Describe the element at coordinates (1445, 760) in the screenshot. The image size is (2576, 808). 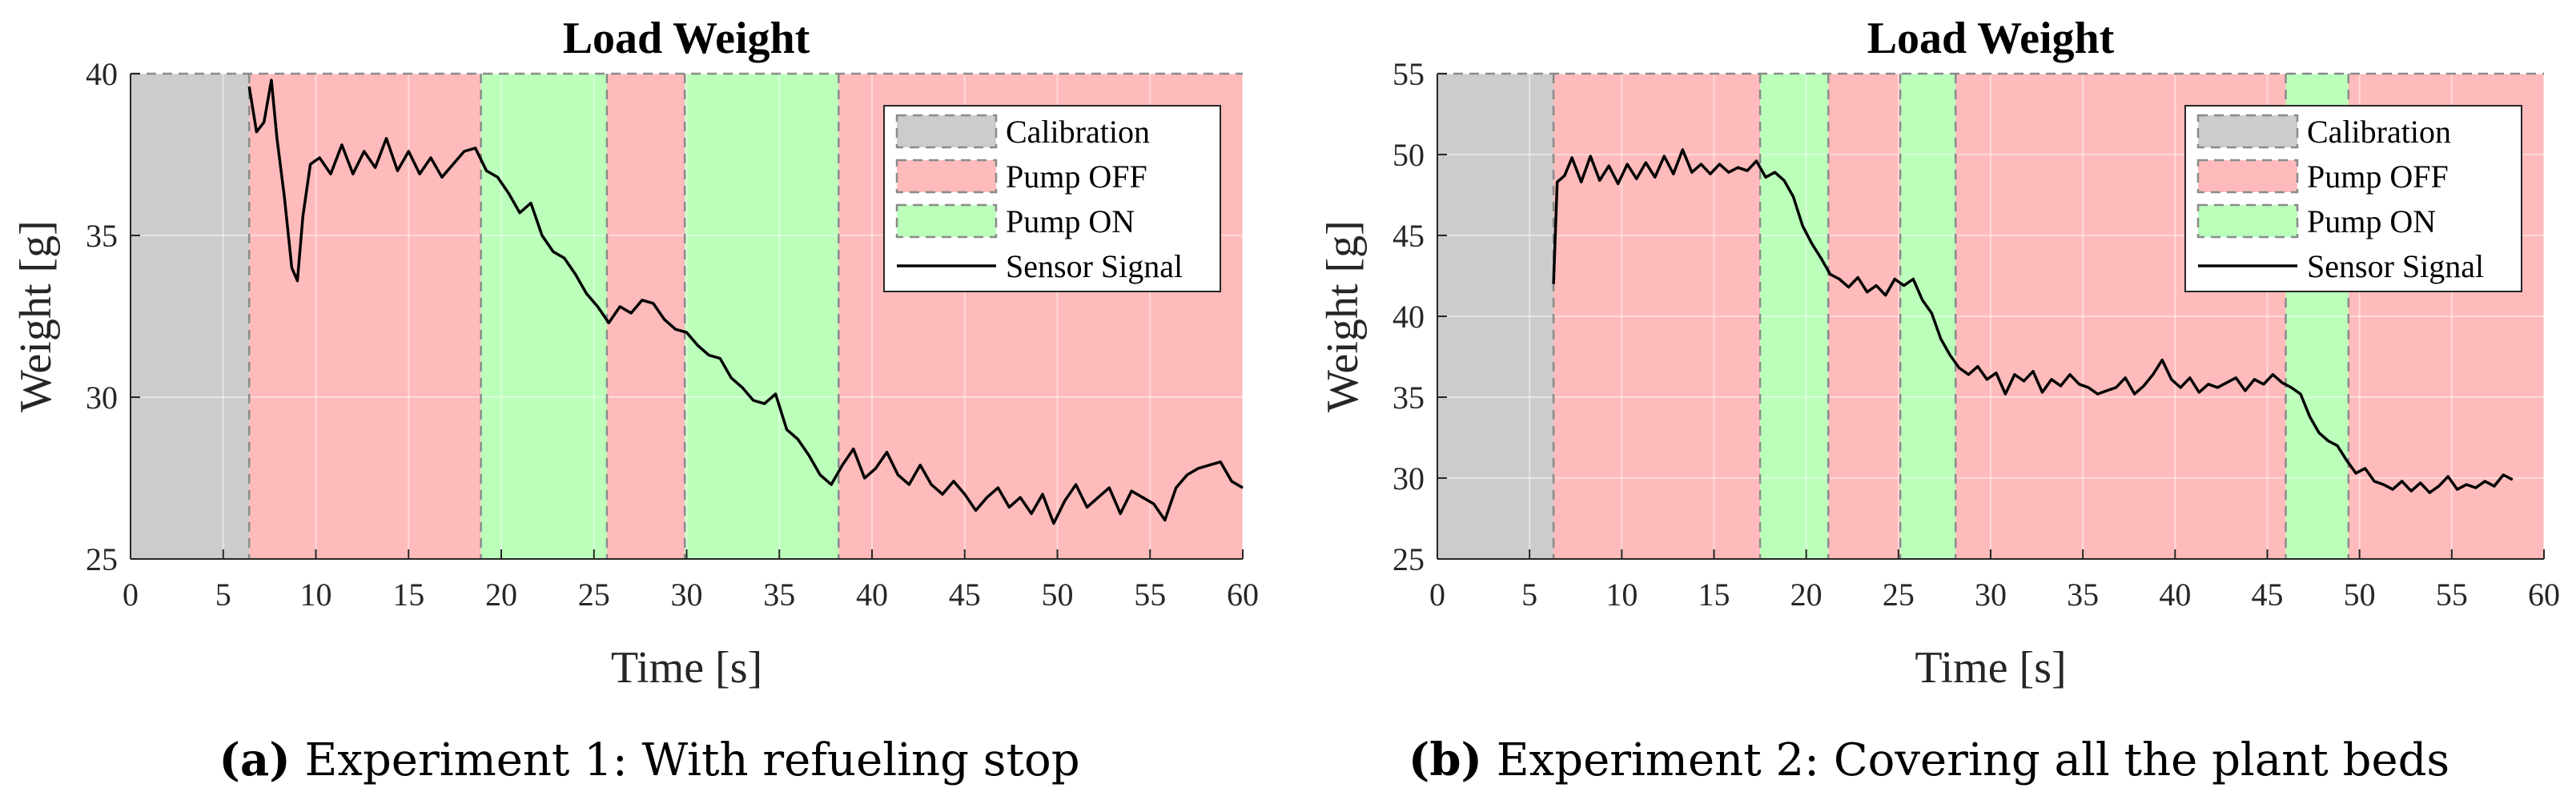
I see `caption-b-letter: (b)` at that location.